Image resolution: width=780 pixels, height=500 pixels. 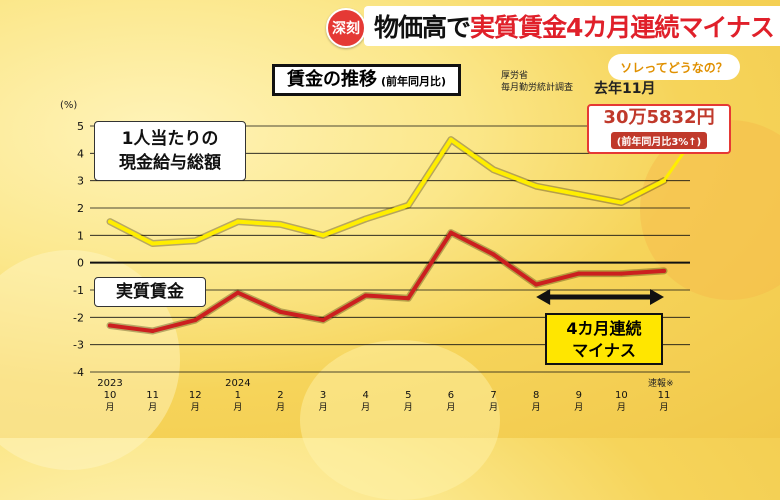 I want to click on chart-title: 賃金の推移 (前年同月比), so click(x=367, y=80).